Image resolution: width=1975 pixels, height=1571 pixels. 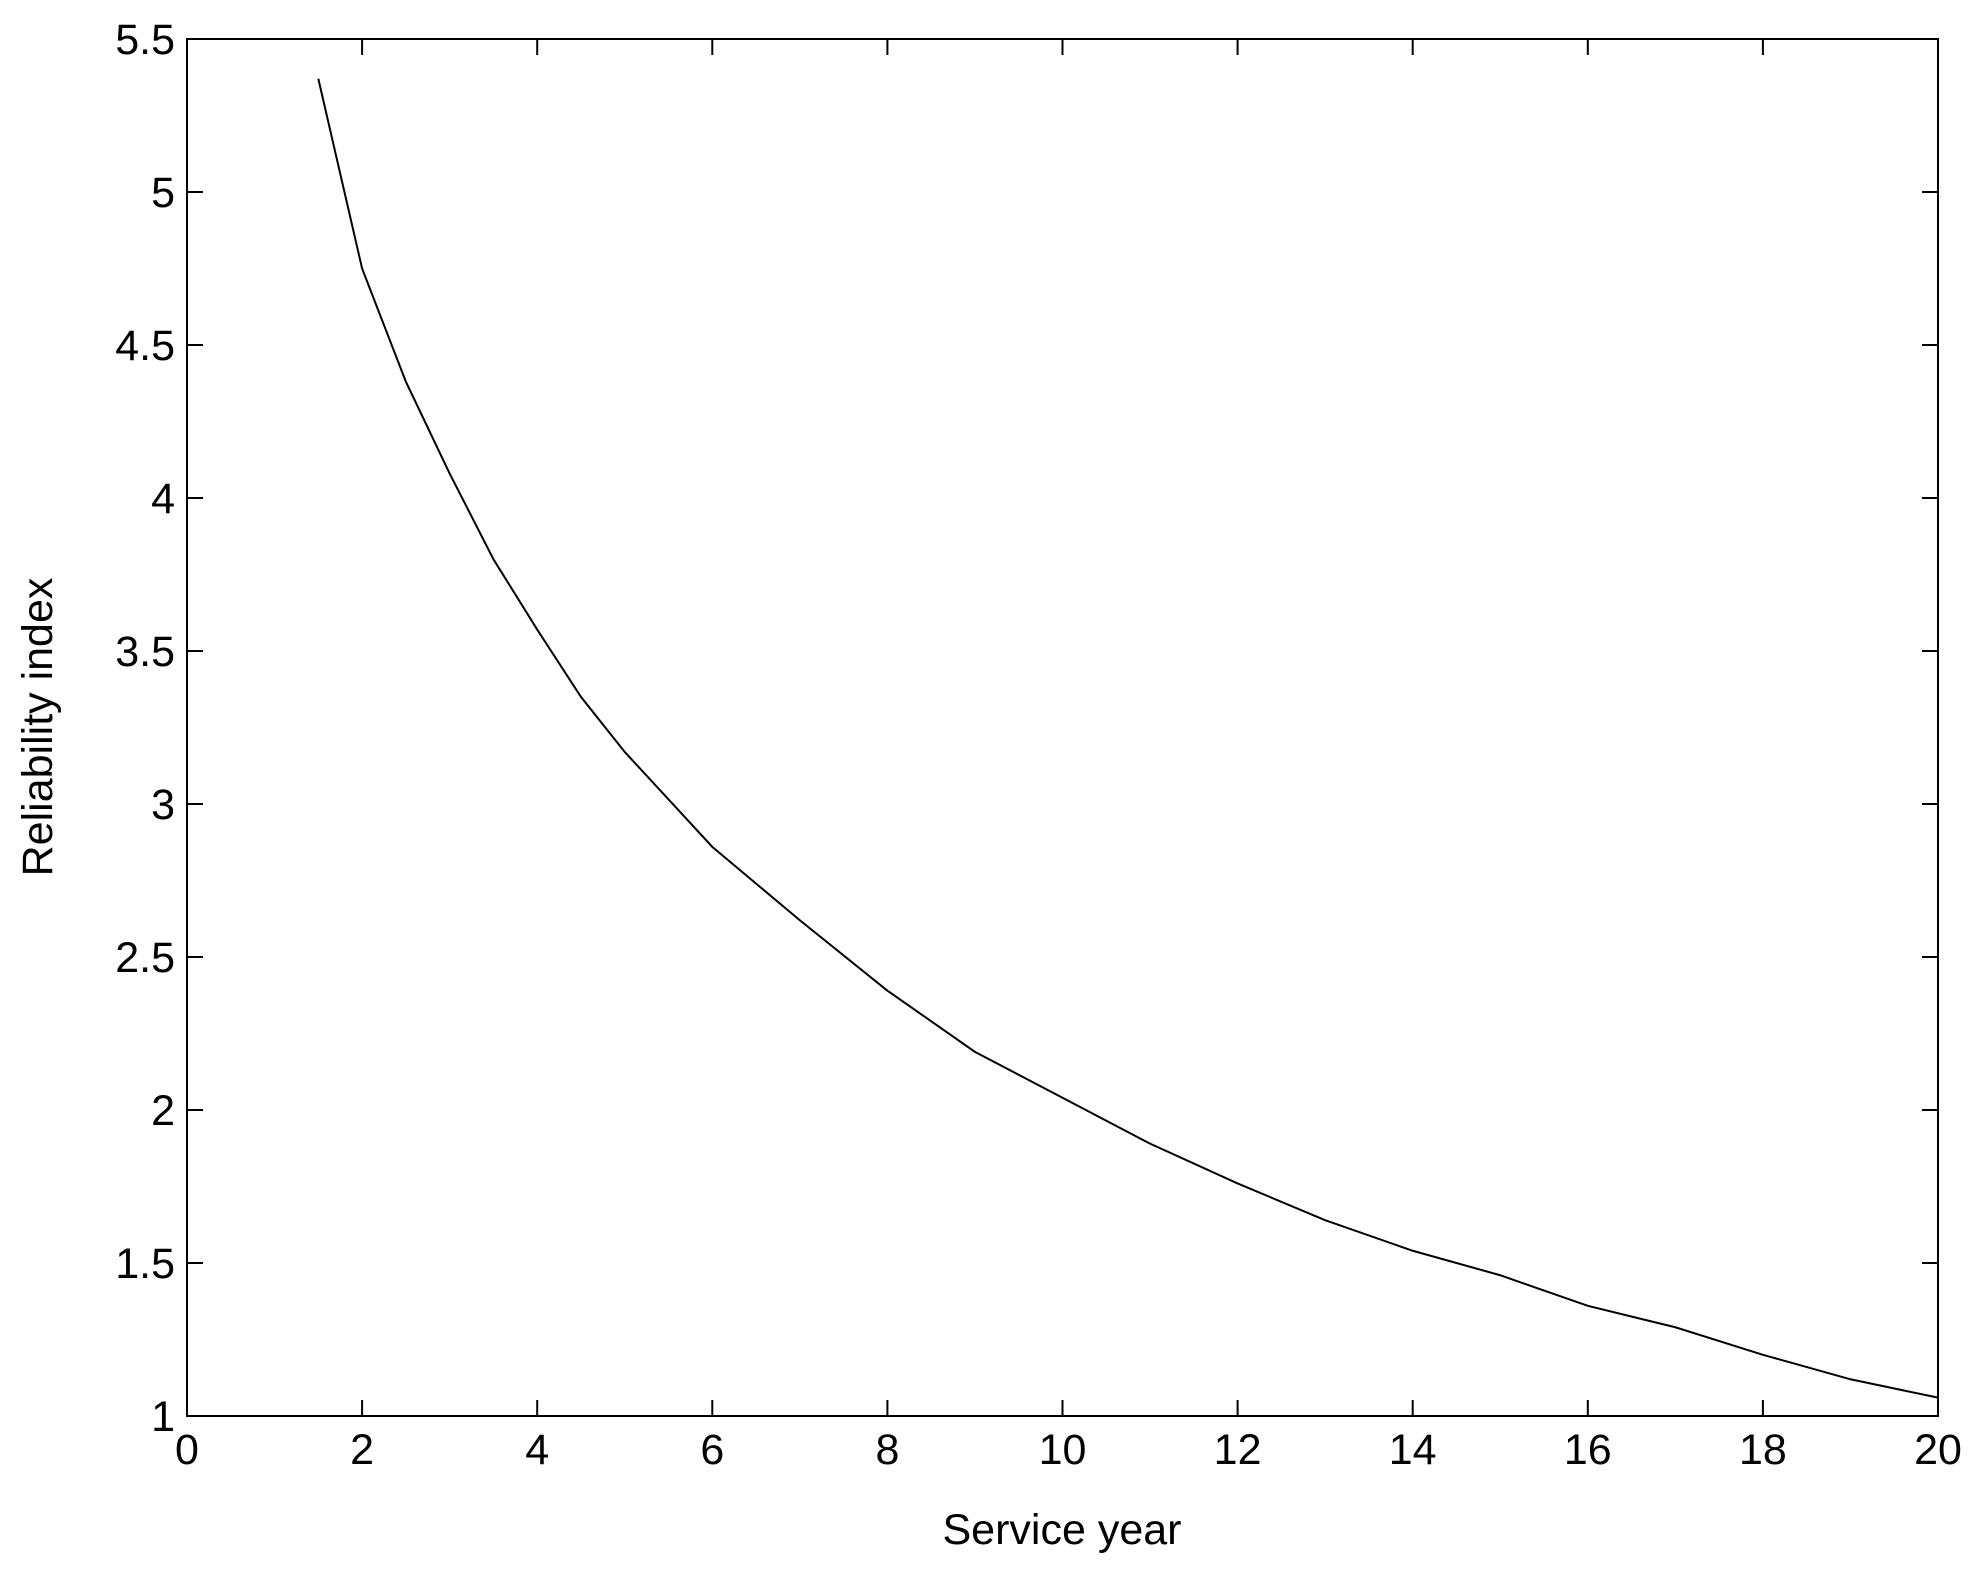 What do you see at coordinates (537, 1450) in the screenshot?
I see `x-tick-label: 4` at bounding box center [537, 1450].